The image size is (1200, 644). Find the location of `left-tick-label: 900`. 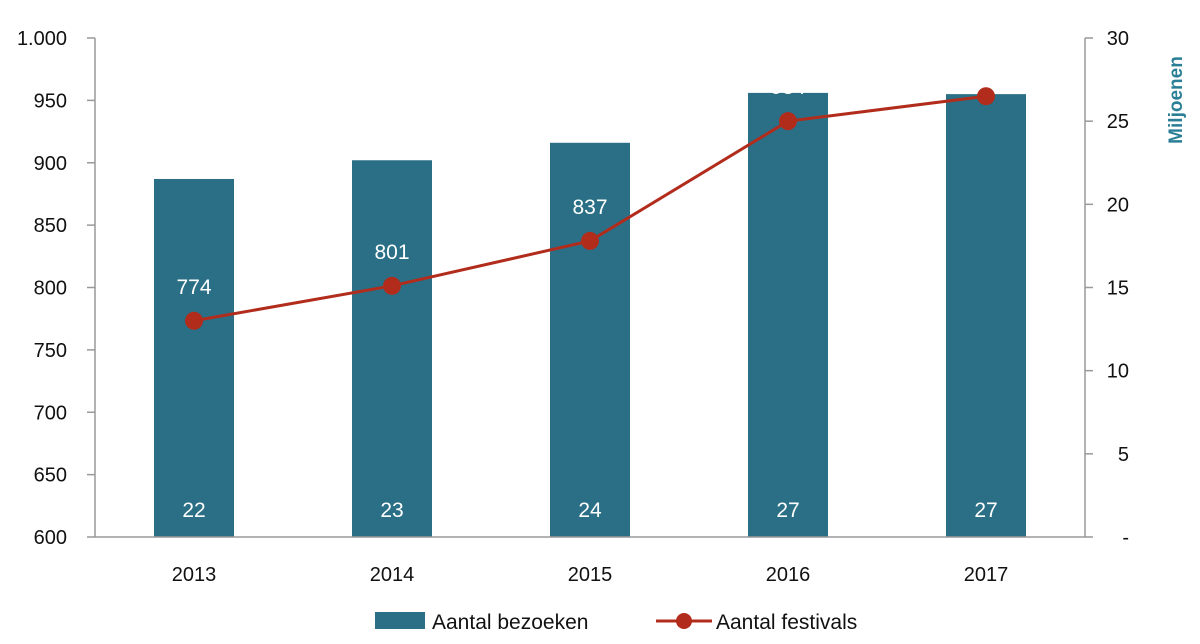

left-tick-label: 900 is located at coordinates (50, 164).